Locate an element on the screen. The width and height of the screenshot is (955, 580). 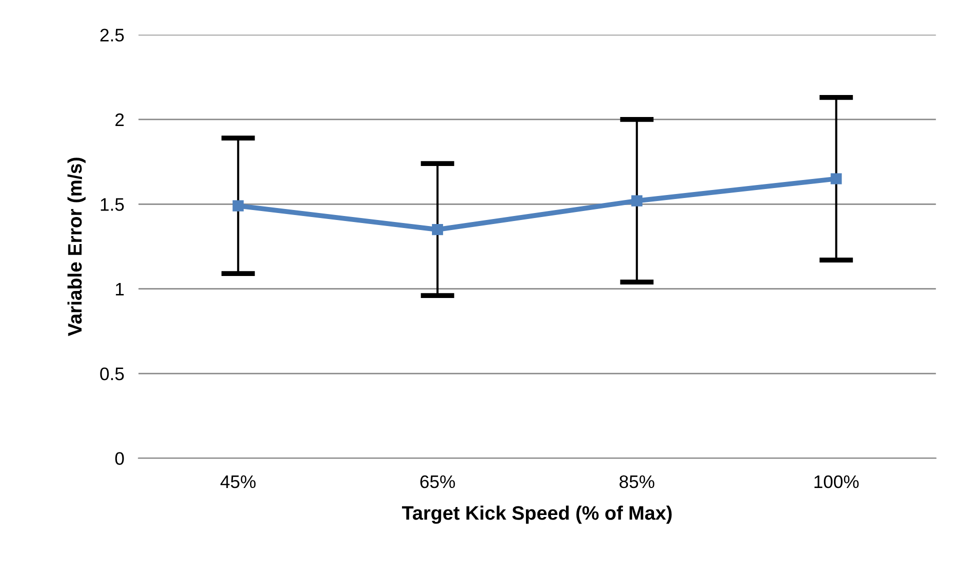
y-tick-label: 1 is located at coordinates (120, 289).